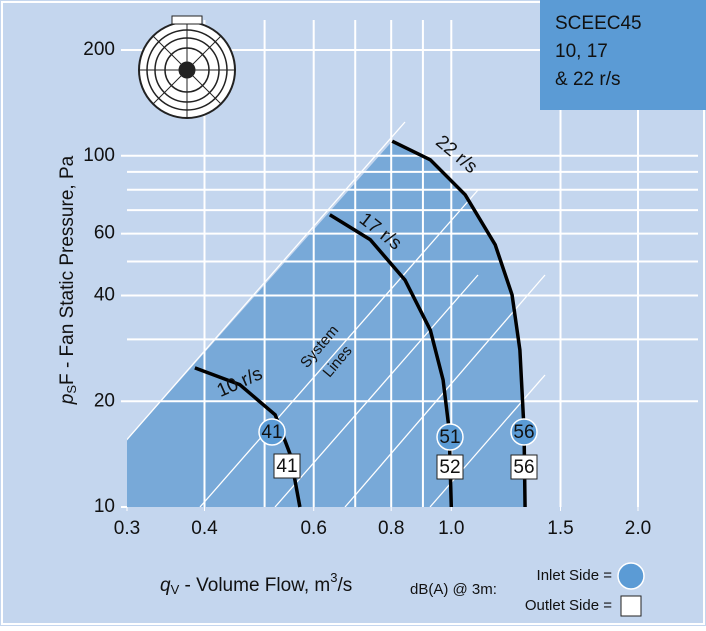 The height and width of the screenshot is (631, 706). Describe the element at coordinates (560, 528) in the screenshot. I see `x-tick-label: 1.5` at that location.